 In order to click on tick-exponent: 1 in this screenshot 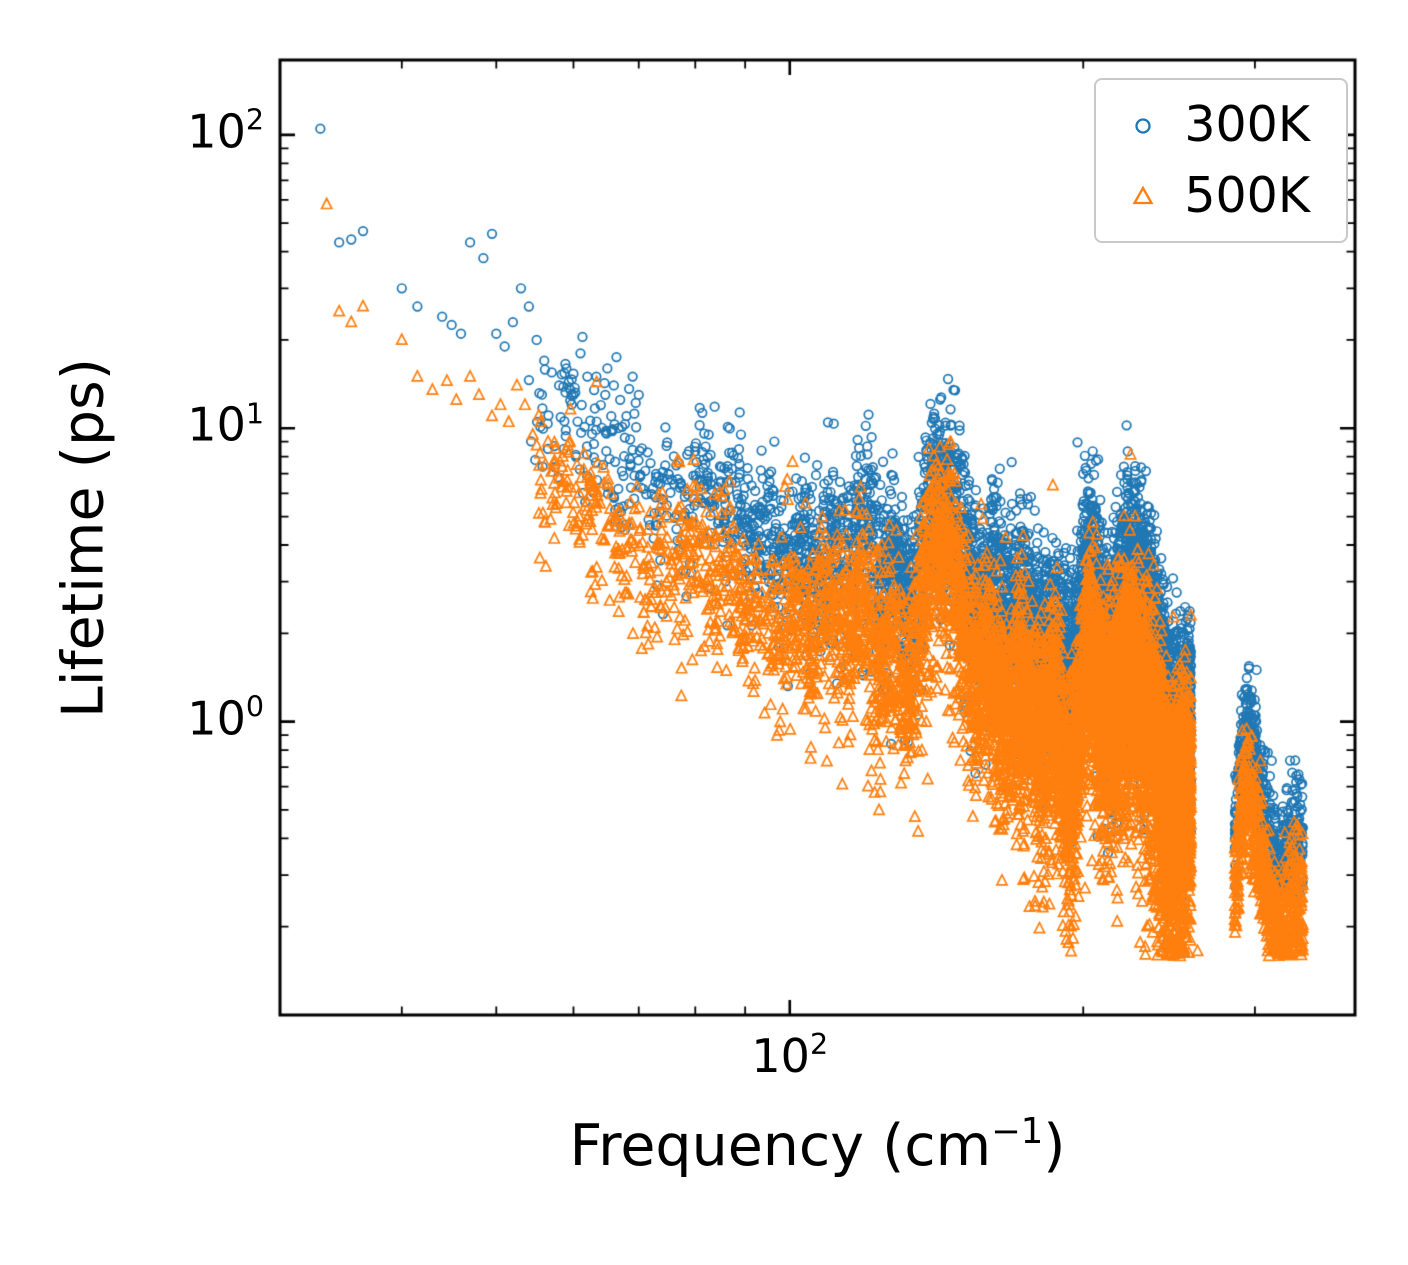, I will do `click(254, 413)`.